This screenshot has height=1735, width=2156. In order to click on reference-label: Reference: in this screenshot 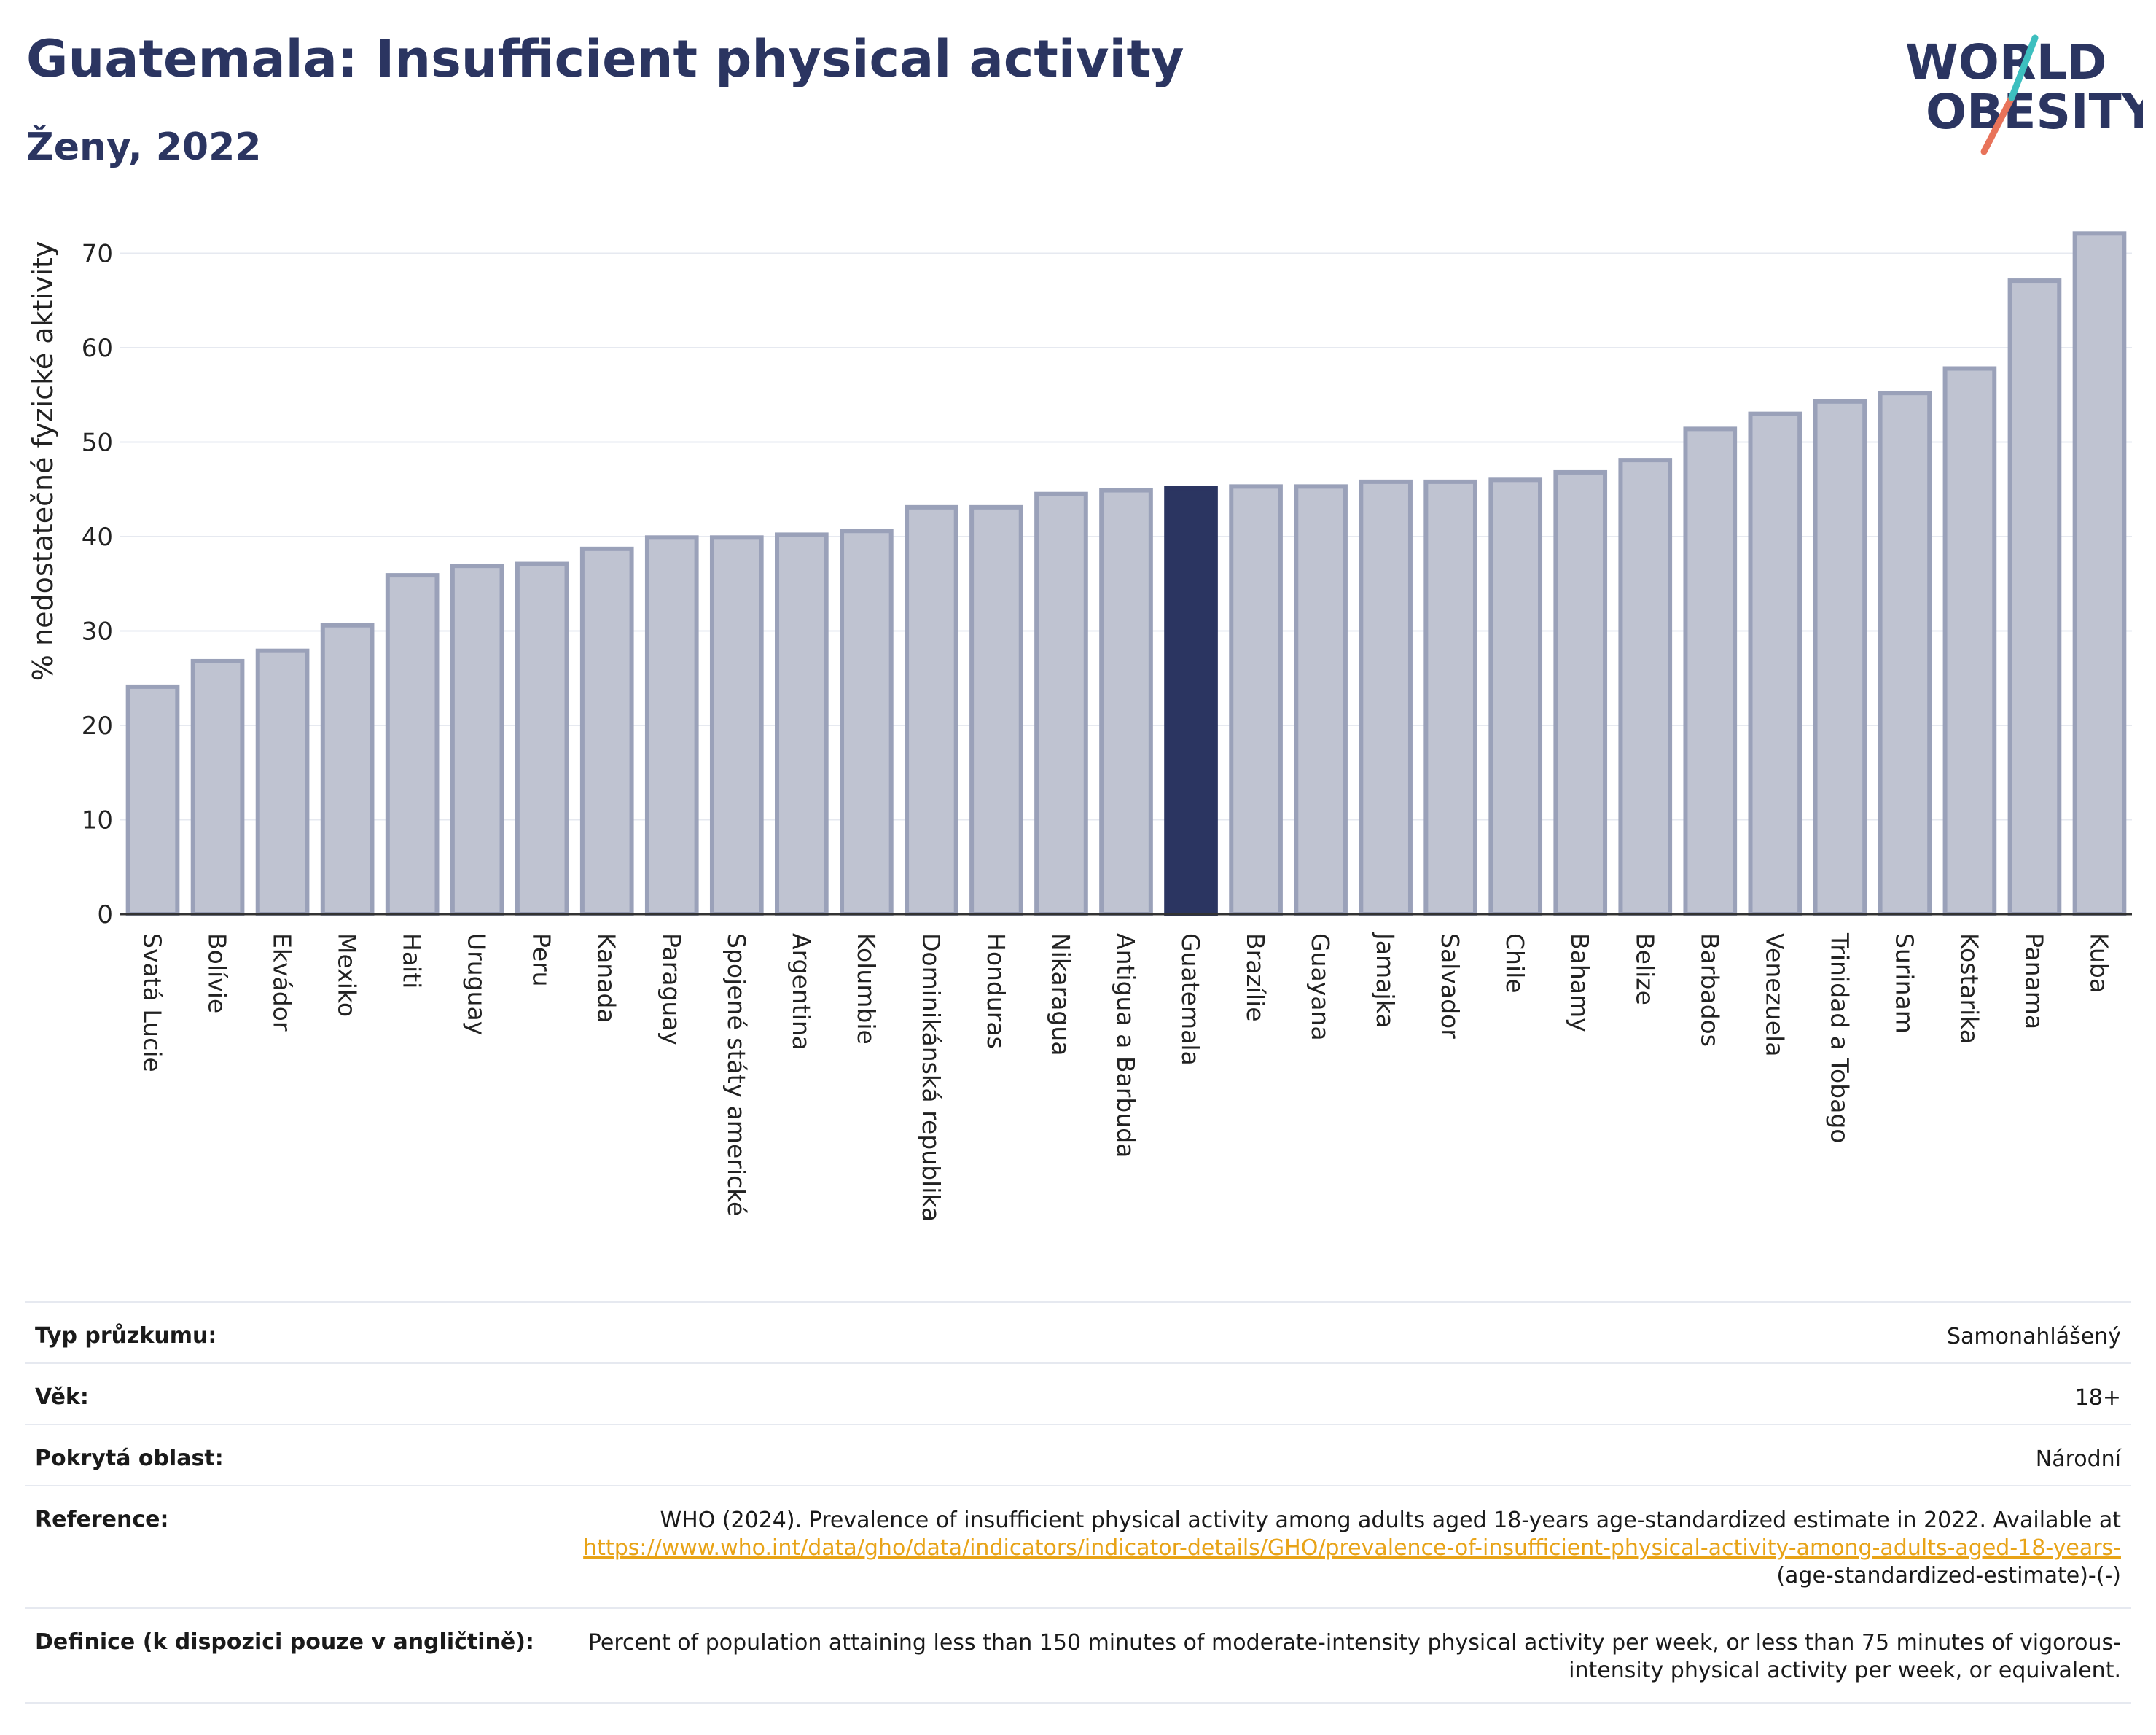, I will do `click(102, 1519)`.